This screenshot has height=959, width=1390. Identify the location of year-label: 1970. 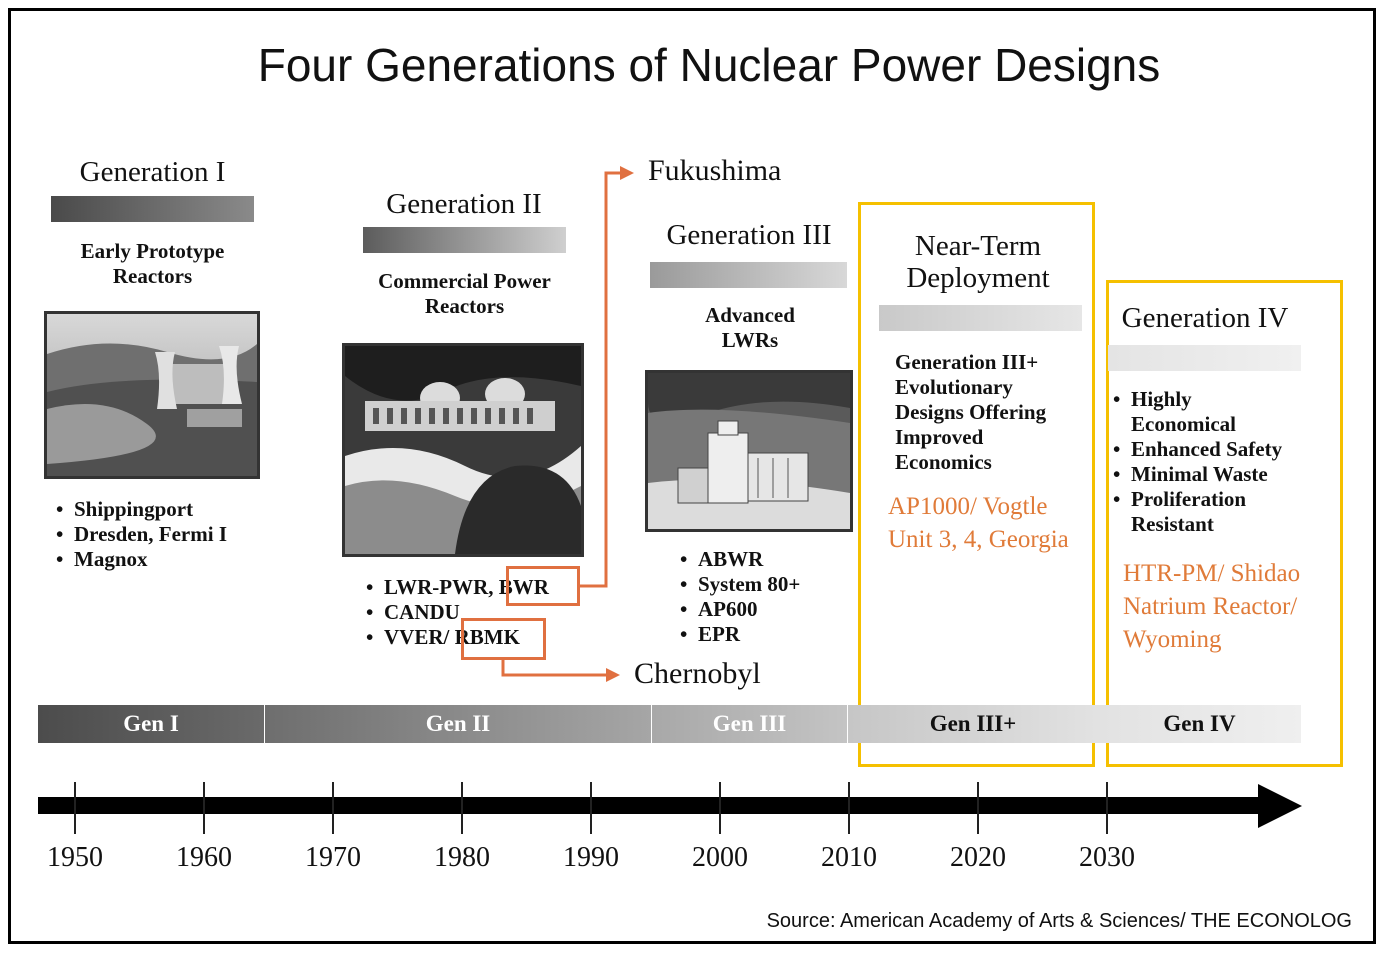
(333, 857).